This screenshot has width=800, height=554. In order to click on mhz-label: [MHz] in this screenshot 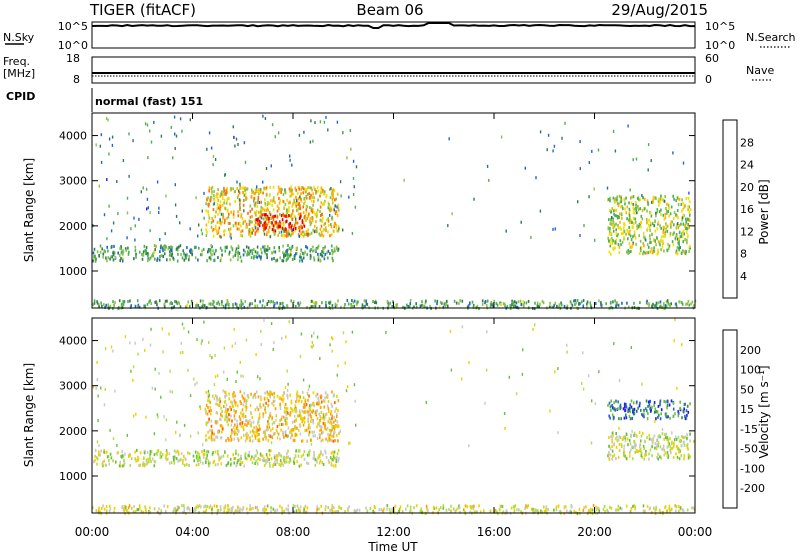, I will do `click(19, 73)`.